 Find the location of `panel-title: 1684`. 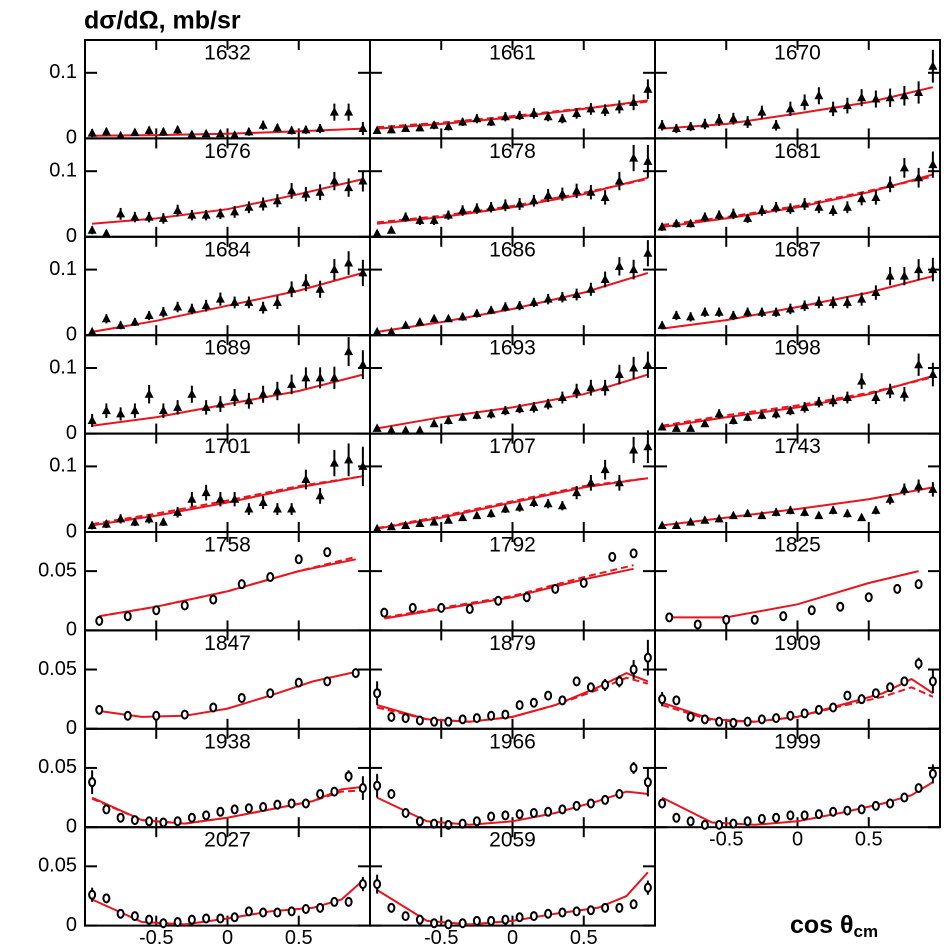

panel-title: 1684 is located at coordinates (227, 249).